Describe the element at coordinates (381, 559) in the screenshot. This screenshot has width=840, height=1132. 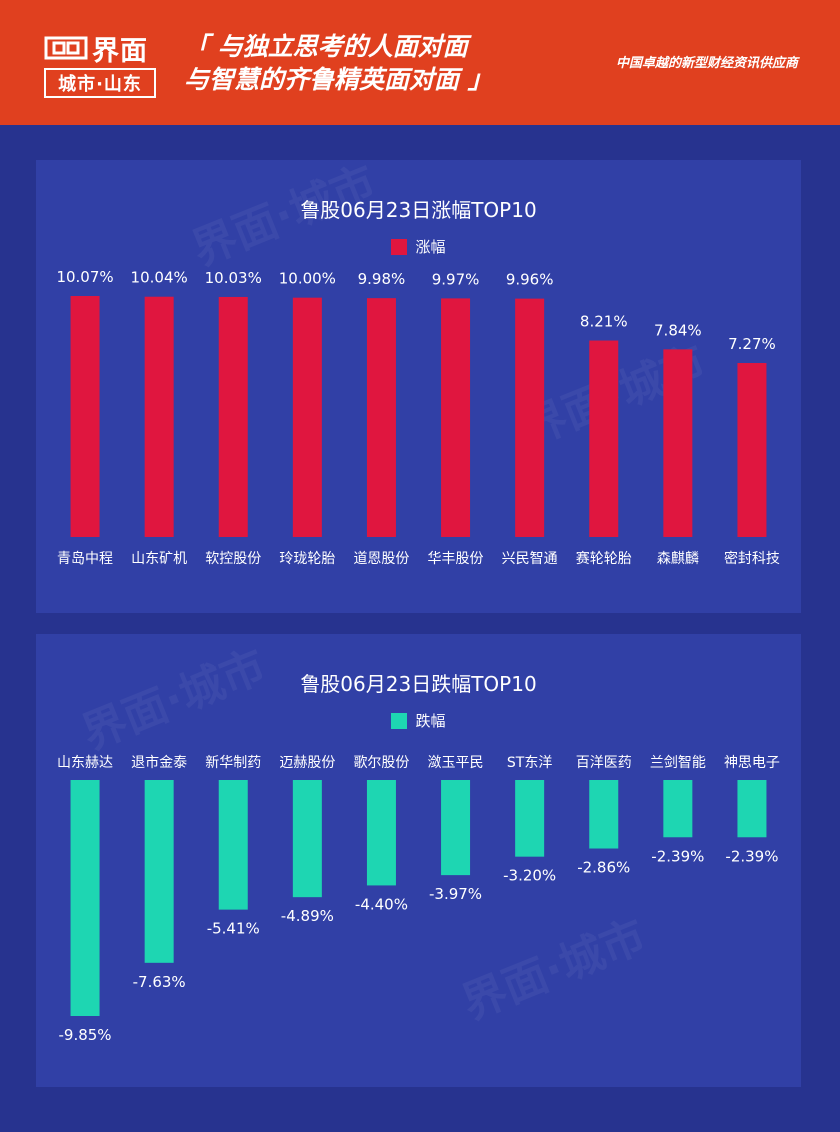
I see `category-label-4: 道恩股份` at that location.